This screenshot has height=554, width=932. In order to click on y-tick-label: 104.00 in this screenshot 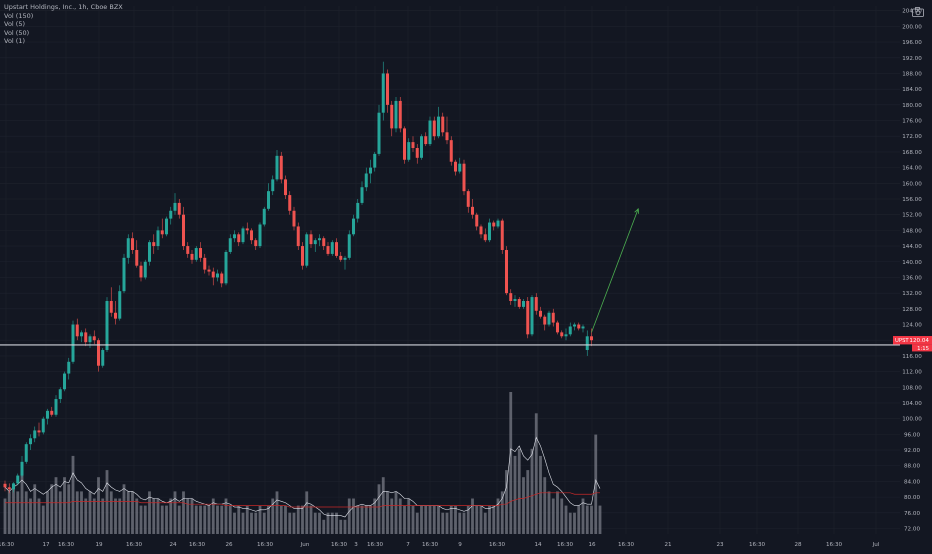, I will do `click(912, 404)`.